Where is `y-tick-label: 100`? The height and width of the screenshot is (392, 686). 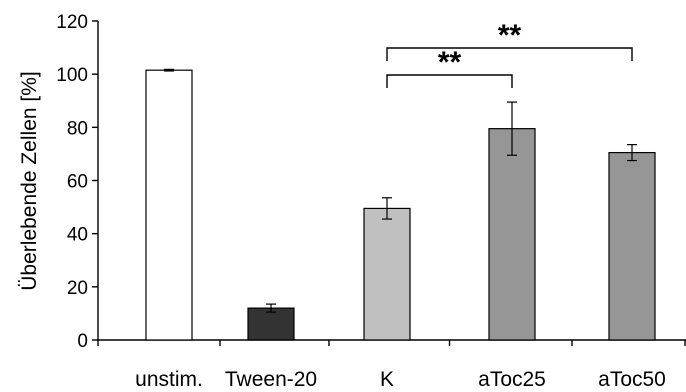 y-tick-label: 100 is located at coordinates (72, 75).